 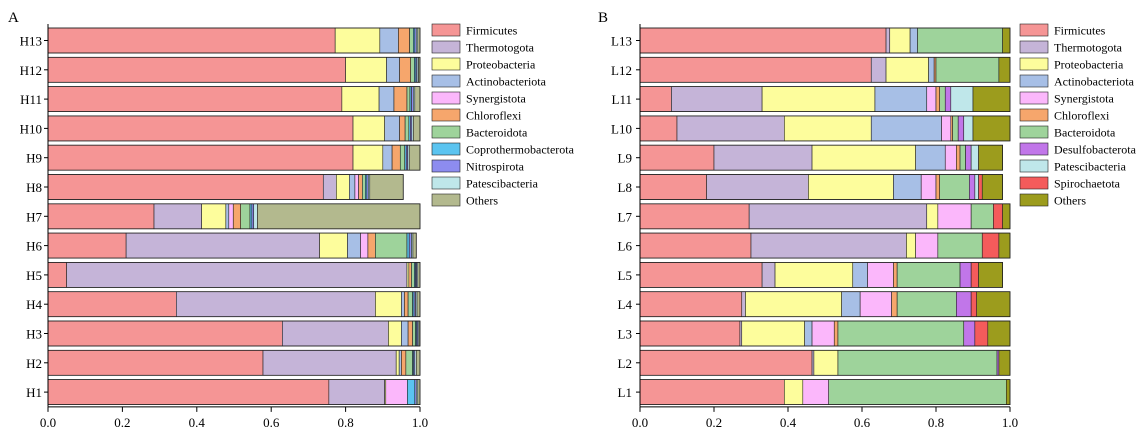 I want to click on bar-segment-l5-actinobacteriota, so click(x=860, y=275).